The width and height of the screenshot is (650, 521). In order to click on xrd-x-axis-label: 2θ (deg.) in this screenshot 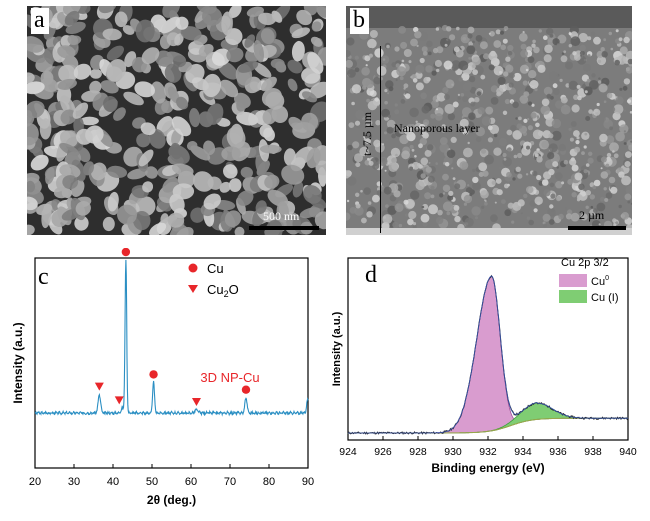, I will do `click(171, 500)`.